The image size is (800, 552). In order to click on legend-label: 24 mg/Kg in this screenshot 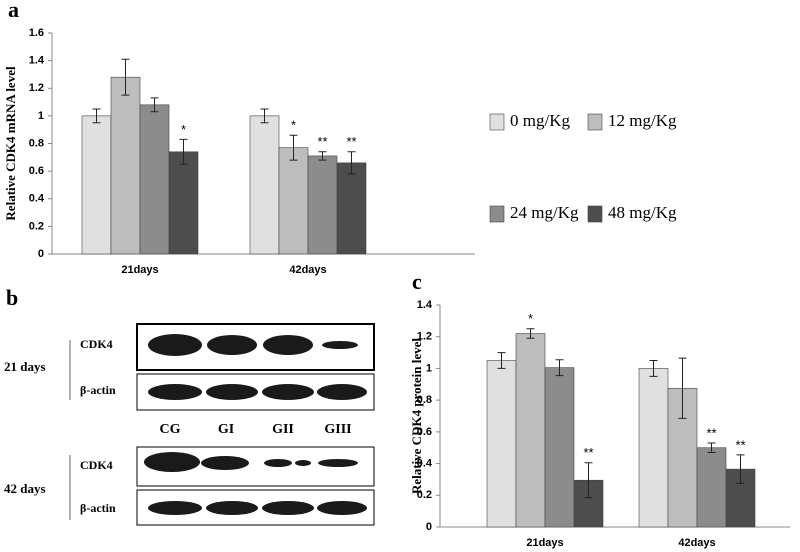, I will do `click(544, 212)`.